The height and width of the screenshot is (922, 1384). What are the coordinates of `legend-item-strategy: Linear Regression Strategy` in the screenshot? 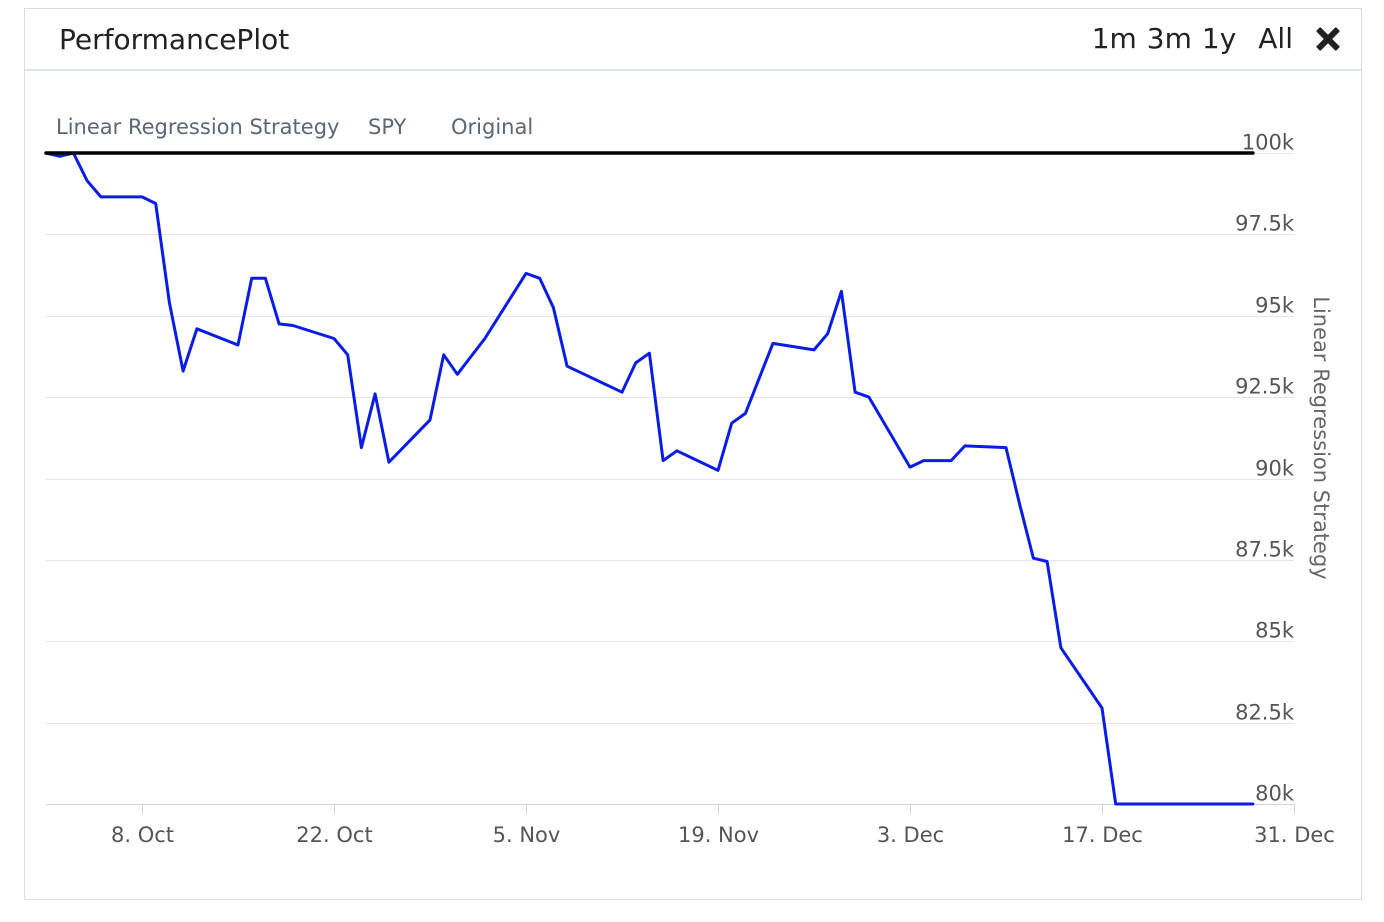 It's located at (197, 127).